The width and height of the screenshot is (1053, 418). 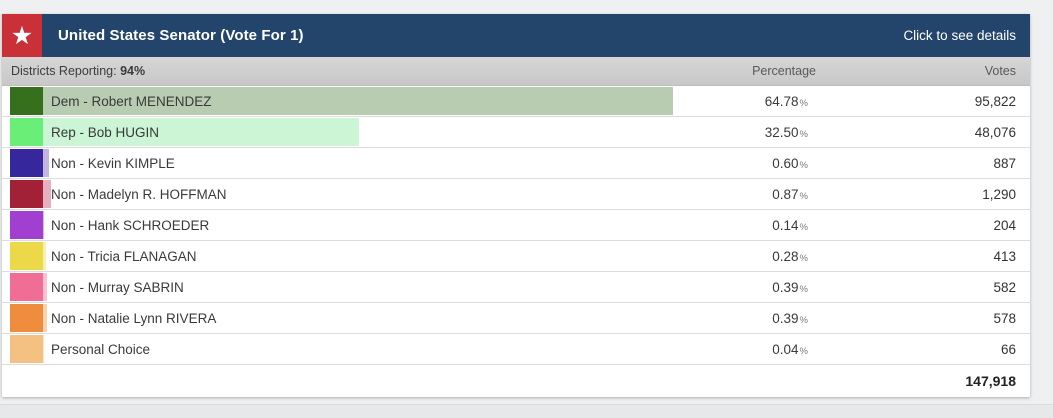 What do you see at coordinates (516, 194) in the screenshot?
I see `table-row: Non - Madelyn R. HOFFMAN 0.87% 1,290` at bounding box center [516, 194].